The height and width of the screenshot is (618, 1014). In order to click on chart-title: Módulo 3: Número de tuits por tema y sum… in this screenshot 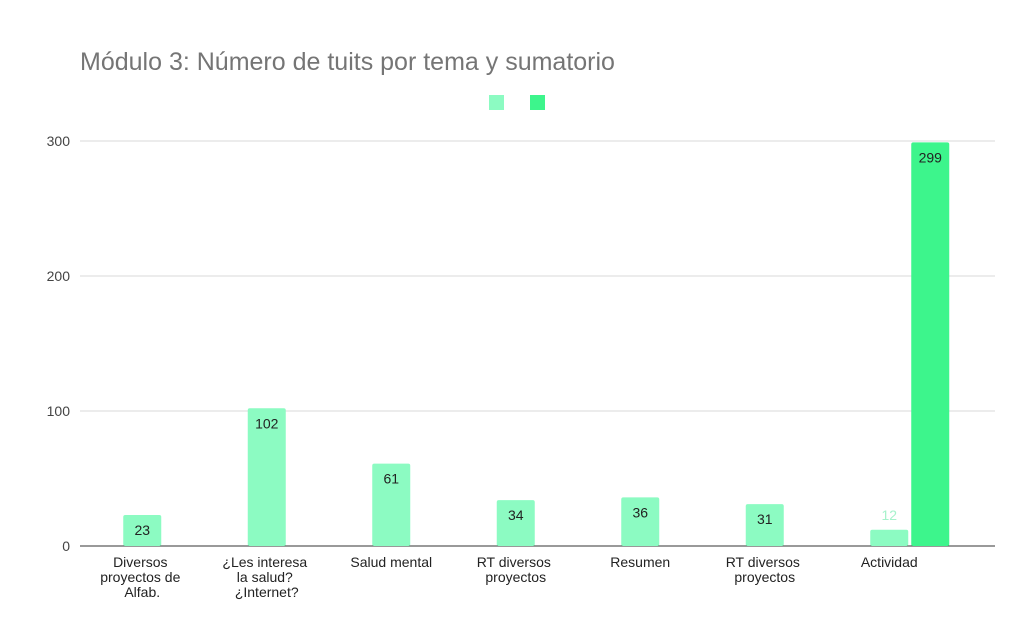, I will do `click(347, 62)`.